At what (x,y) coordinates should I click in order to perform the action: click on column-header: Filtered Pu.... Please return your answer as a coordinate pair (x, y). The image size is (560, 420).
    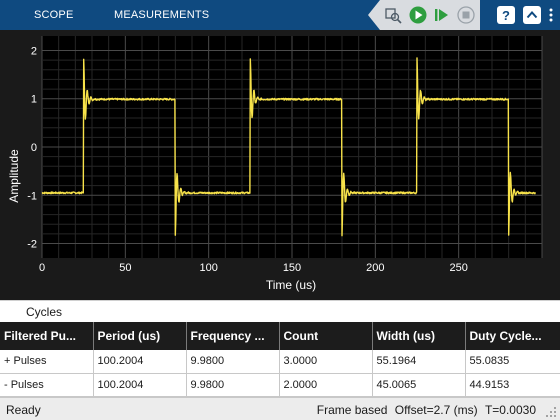
    Looking at the image, I should click on (47, 336).